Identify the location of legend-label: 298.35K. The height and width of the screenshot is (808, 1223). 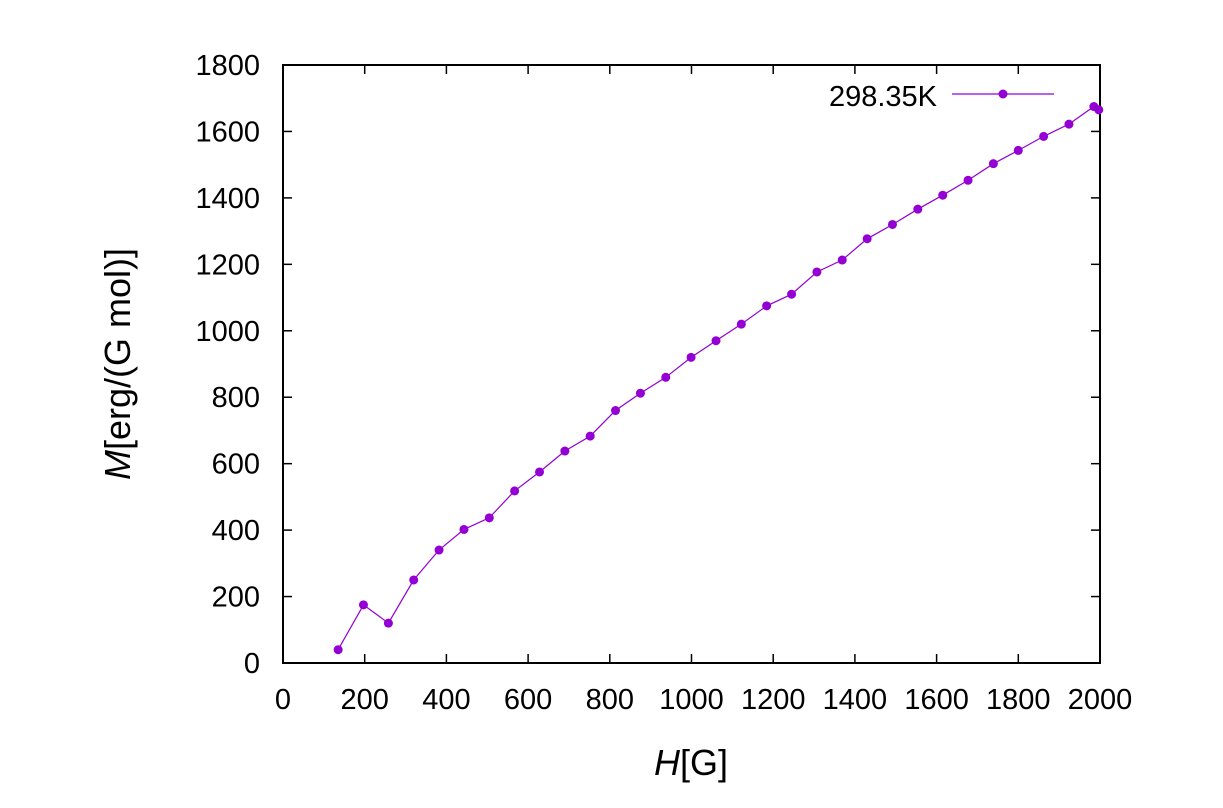
(883, 97).